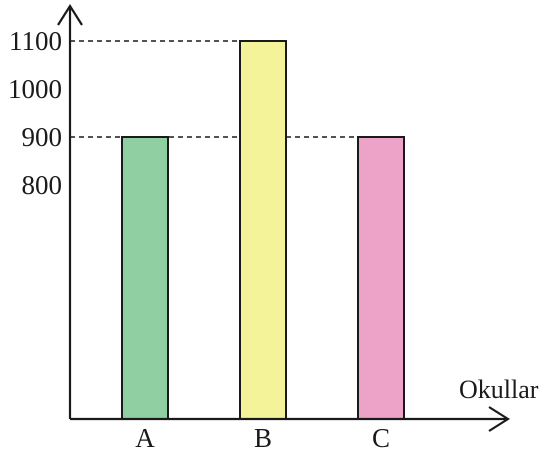  Describe the element at coordinates (70, 14) in the screenshot. I see `y-axis-arrow-icon` at that location.